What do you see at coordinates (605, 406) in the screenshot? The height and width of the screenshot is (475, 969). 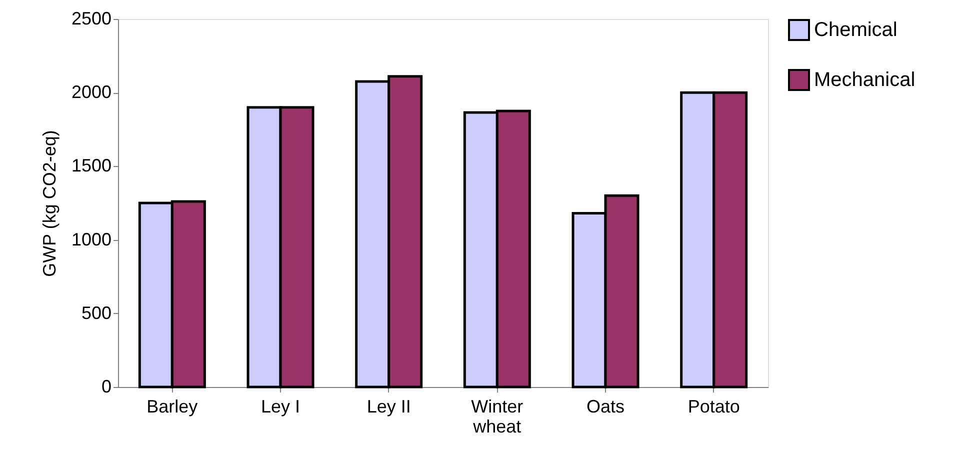 I see `x-tick-label: Oats` at bounding box center [605, 406].